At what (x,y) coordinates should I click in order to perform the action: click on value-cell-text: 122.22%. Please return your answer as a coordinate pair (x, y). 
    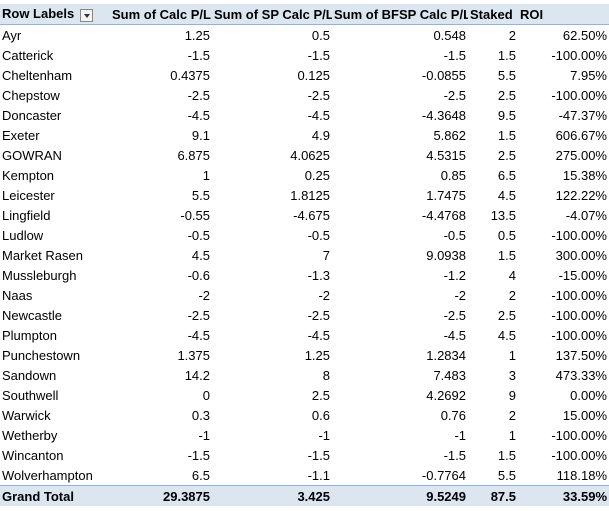
    Looking at the image, I should click on (581, 195).